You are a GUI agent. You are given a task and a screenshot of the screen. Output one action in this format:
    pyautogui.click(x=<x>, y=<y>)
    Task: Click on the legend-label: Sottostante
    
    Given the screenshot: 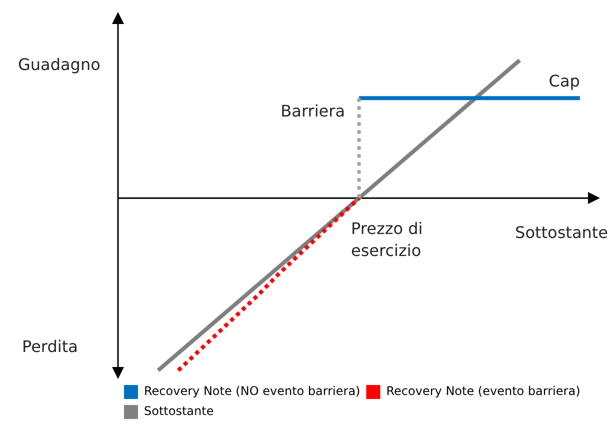 What is the action you would take?
    pyautogui.click(x=179, y=411)
    